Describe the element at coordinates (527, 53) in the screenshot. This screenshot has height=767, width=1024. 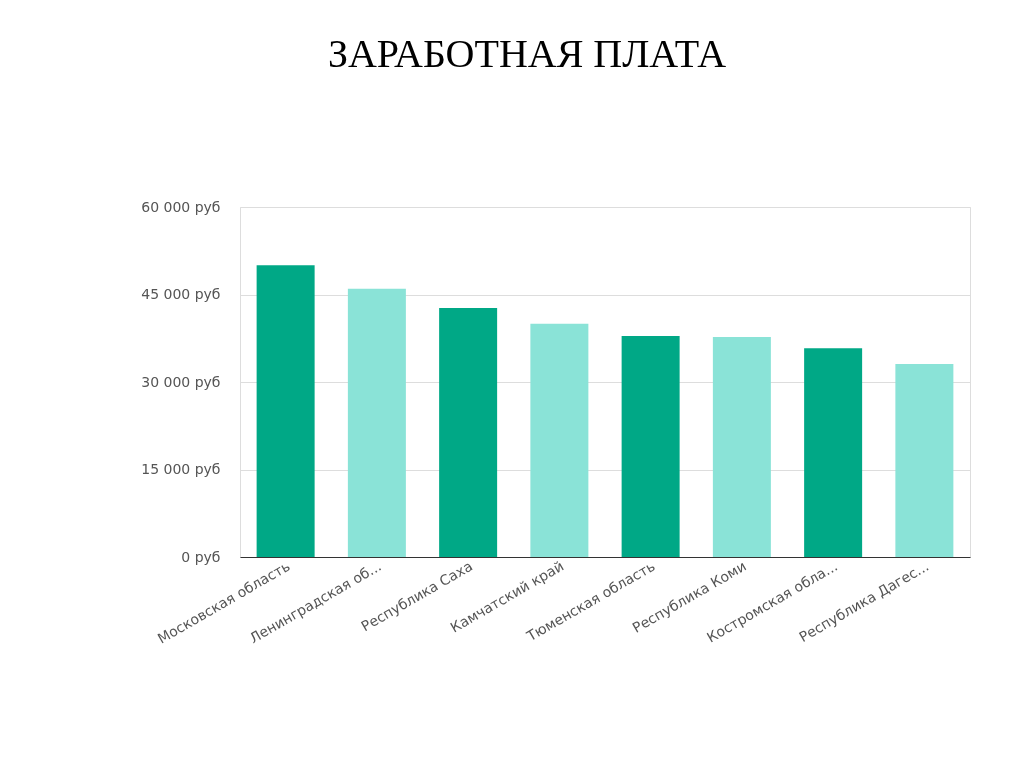
I see `chart-title: ЗАРАБОТНАЯ ПЛАТА` at that location.